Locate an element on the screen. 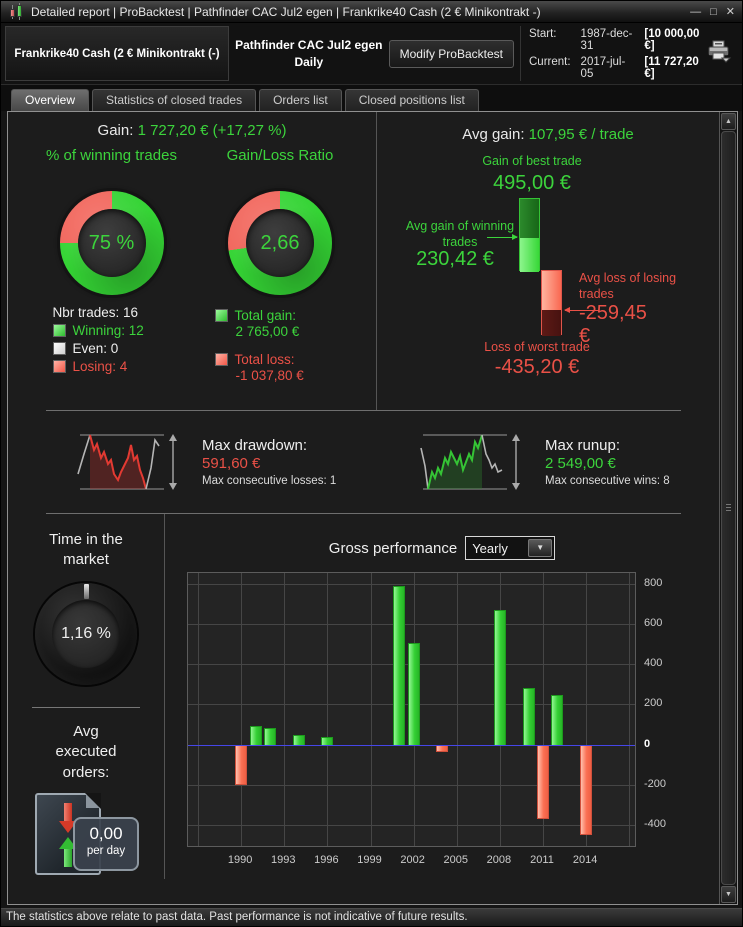 Image resolution: width=743 pixels, height=927 pixels. max-drawdown-sparkline is located at coordinates (127, 462).